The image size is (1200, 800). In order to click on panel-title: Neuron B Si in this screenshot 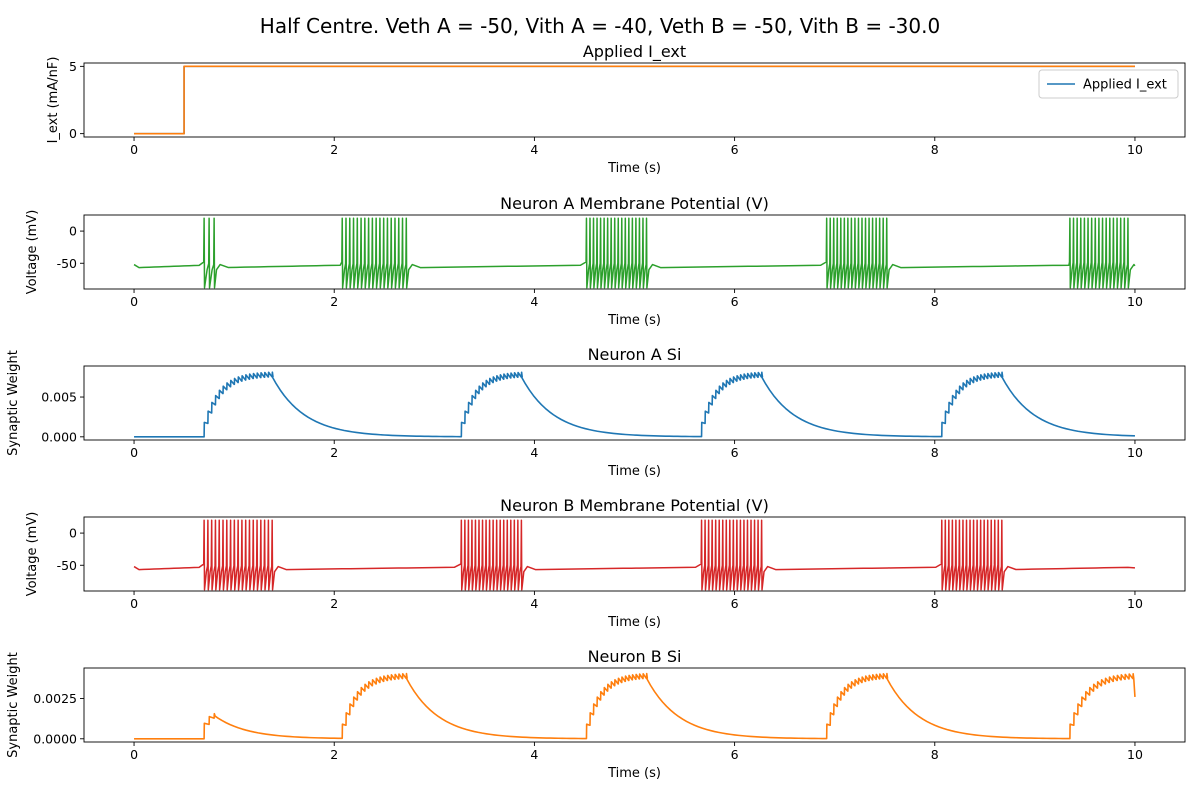, I will do `click(635, 656)`.